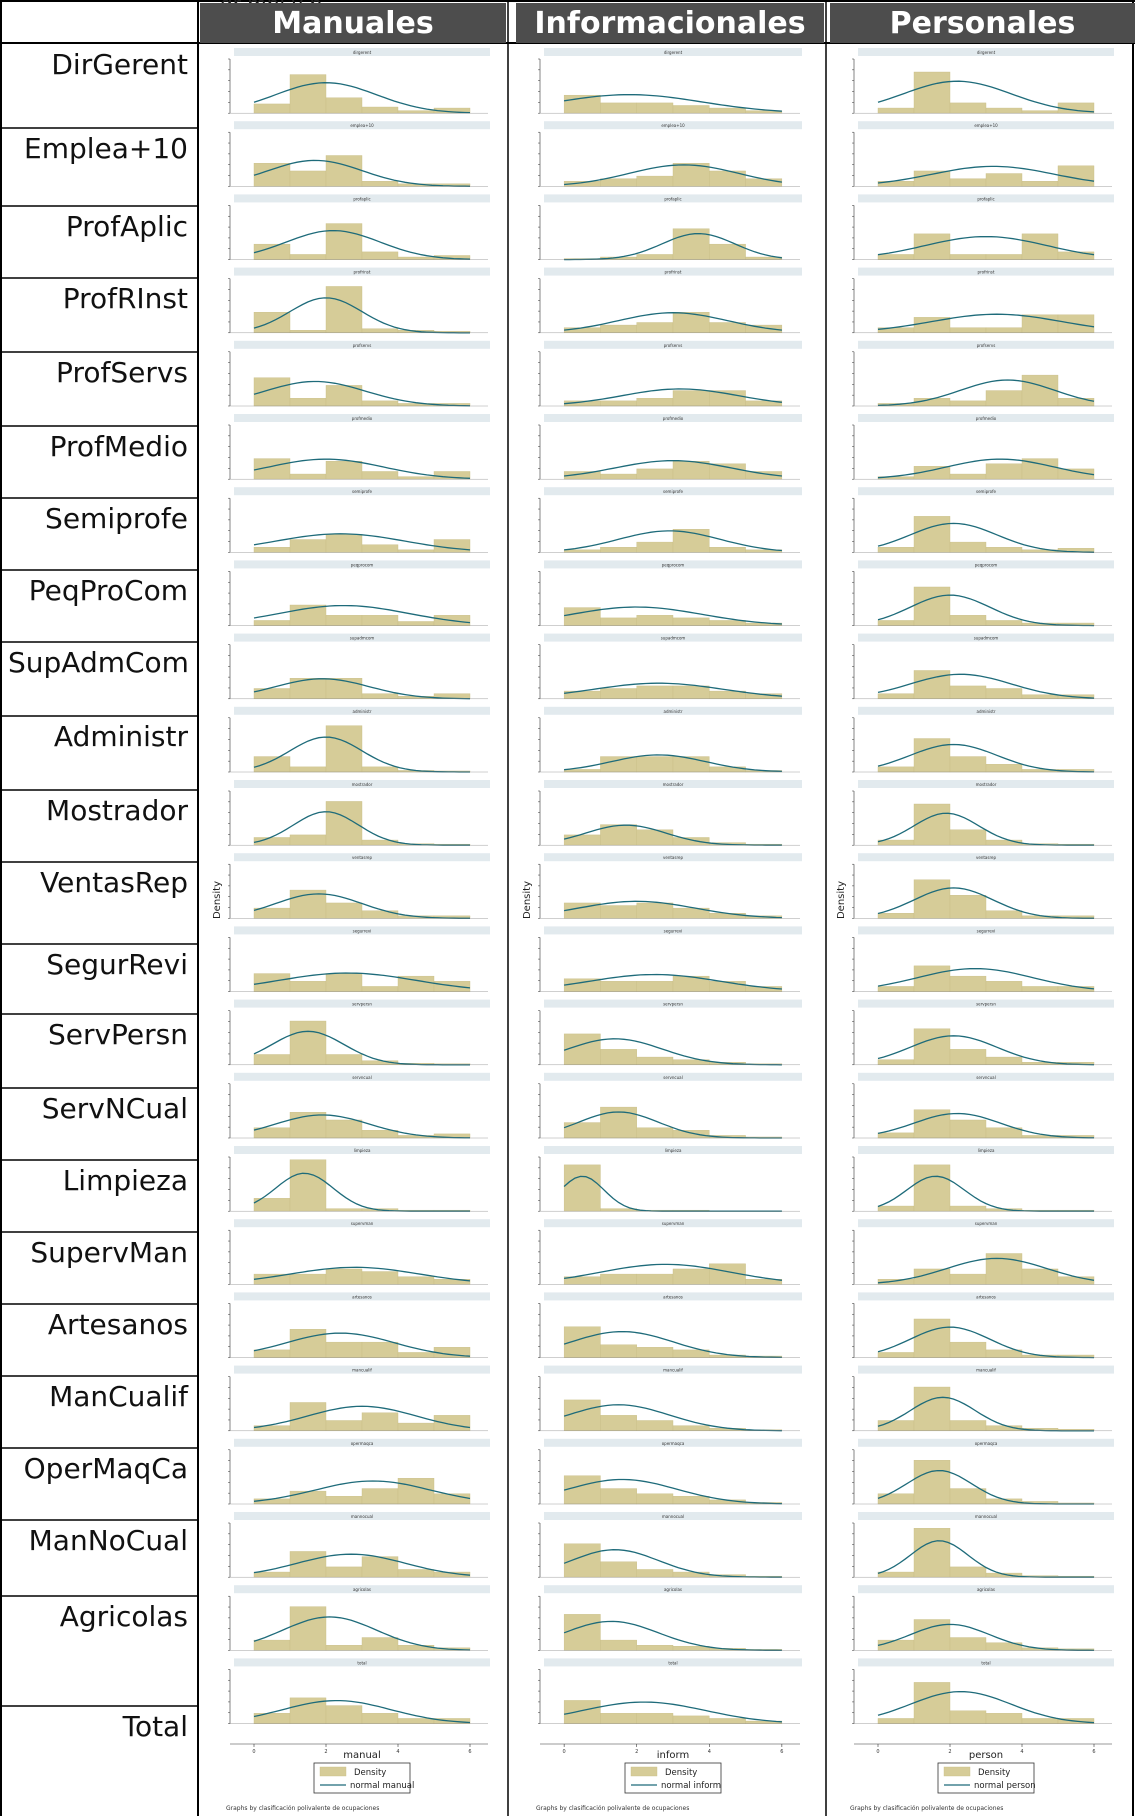 The height and width of the screenshot is (1816, 1135). I want to click on column-title-personales: Personales, so click(982, 23).